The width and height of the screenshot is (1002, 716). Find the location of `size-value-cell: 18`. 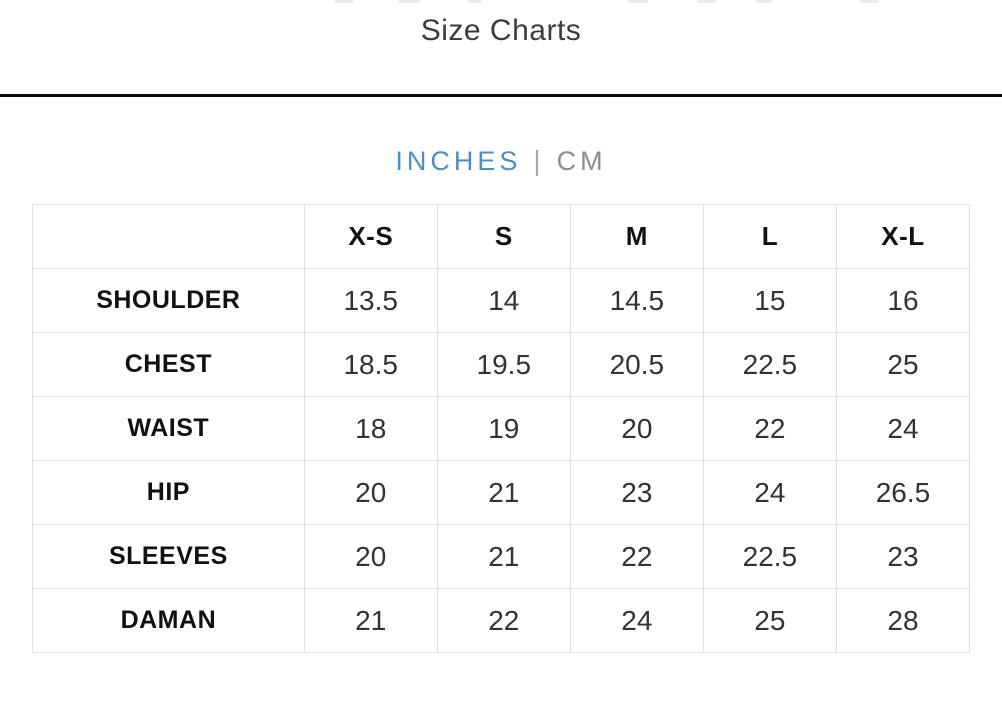

size-value-cell: 18 is located at coordinates (370, 428).